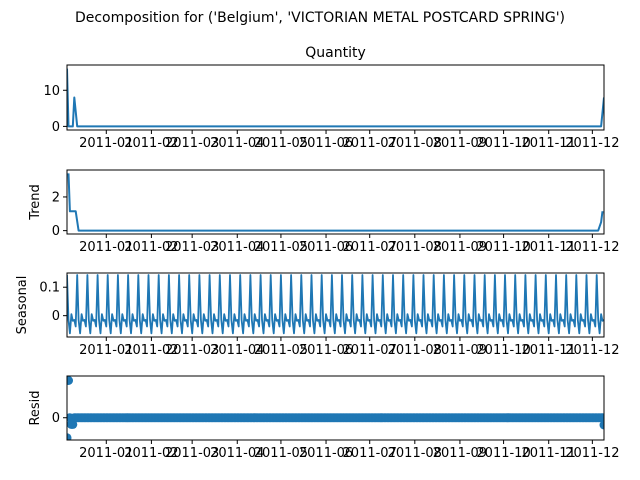 The width and height of the screenshot is (640, 480). I want to click on y-axis-label: Resid, so click(35, 407).